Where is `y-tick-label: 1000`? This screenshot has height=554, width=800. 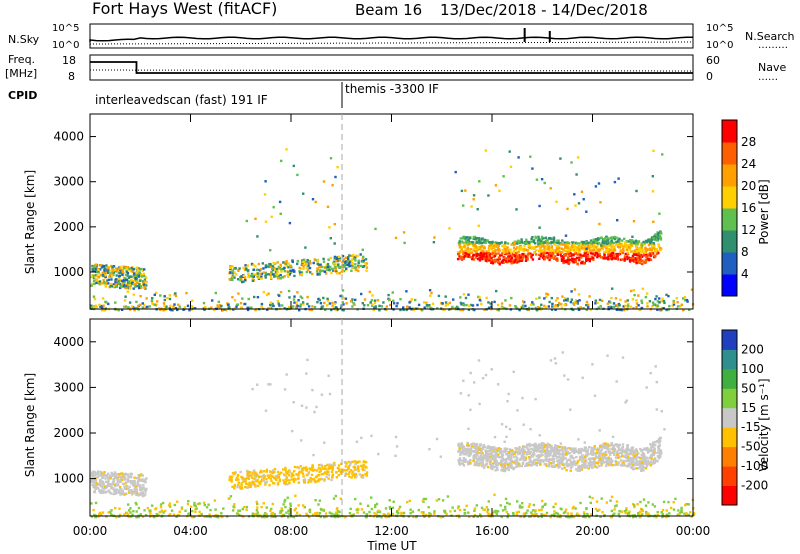 y-tick-label: 1000 is located at coordinates (68, 272).